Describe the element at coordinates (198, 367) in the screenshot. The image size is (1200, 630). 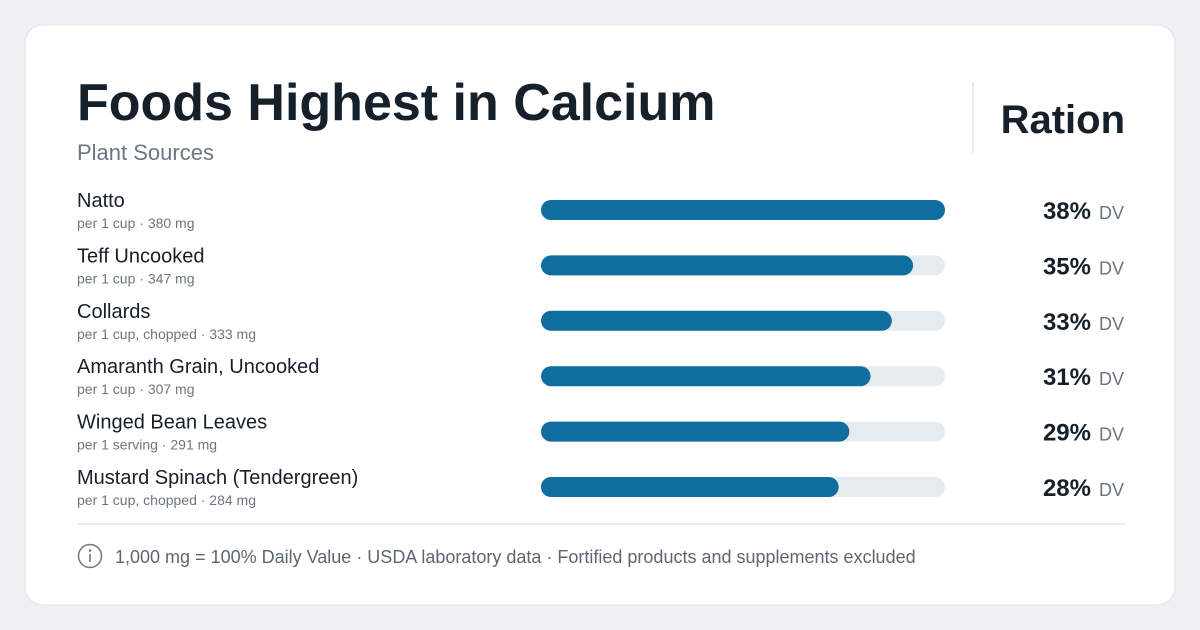
I see `food-name: Amaranth Grain, Uncooked` at that location.